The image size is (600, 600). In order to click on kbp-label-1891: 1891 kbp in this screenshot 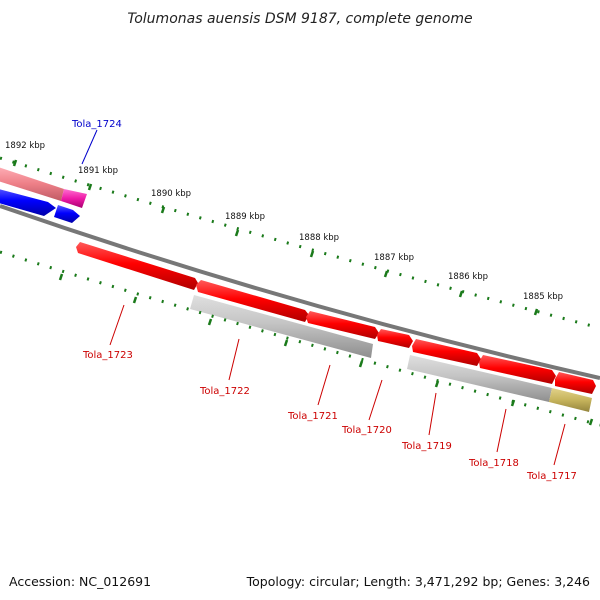, I will do `click(98, 171)`.